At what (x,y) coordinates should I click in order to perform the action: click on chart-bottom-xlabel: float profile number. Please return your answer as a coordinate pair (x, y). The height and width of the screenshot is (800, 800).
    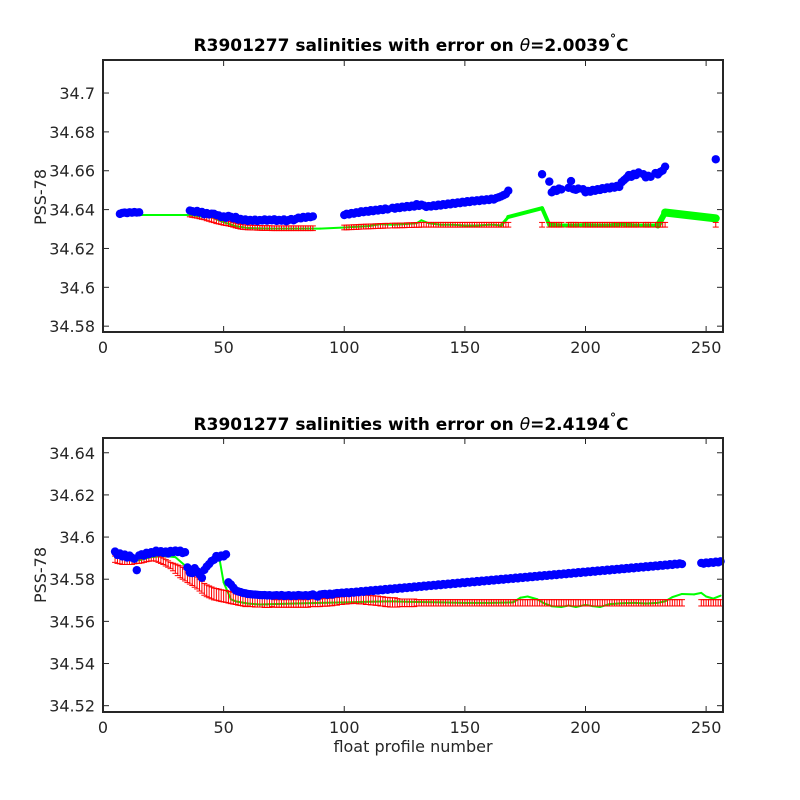
    Looking at the image, I should click on (413, 746).